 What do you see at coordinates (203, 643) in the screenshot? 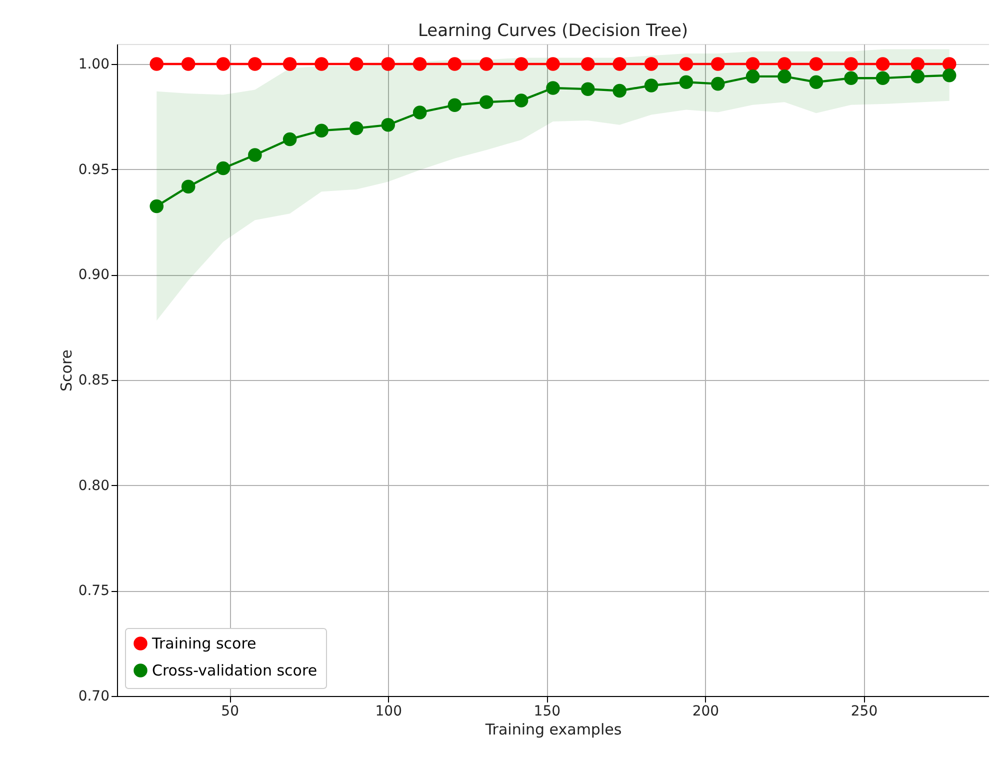
I see `legend-label: Training score` at bounding box center [203, 643].